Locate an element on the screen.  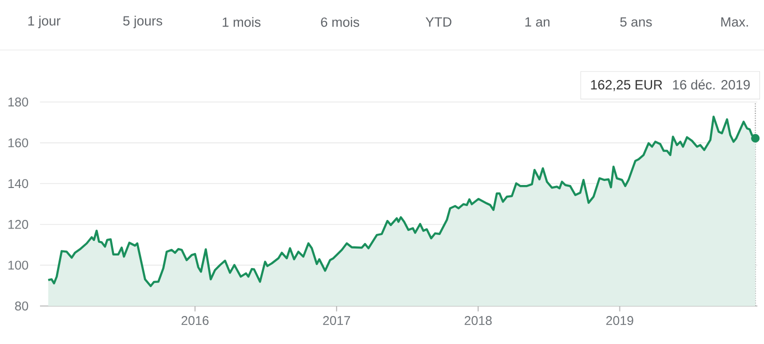
chart-subtitle: 16 déc. 2019 is located at coordinates (711, 85).